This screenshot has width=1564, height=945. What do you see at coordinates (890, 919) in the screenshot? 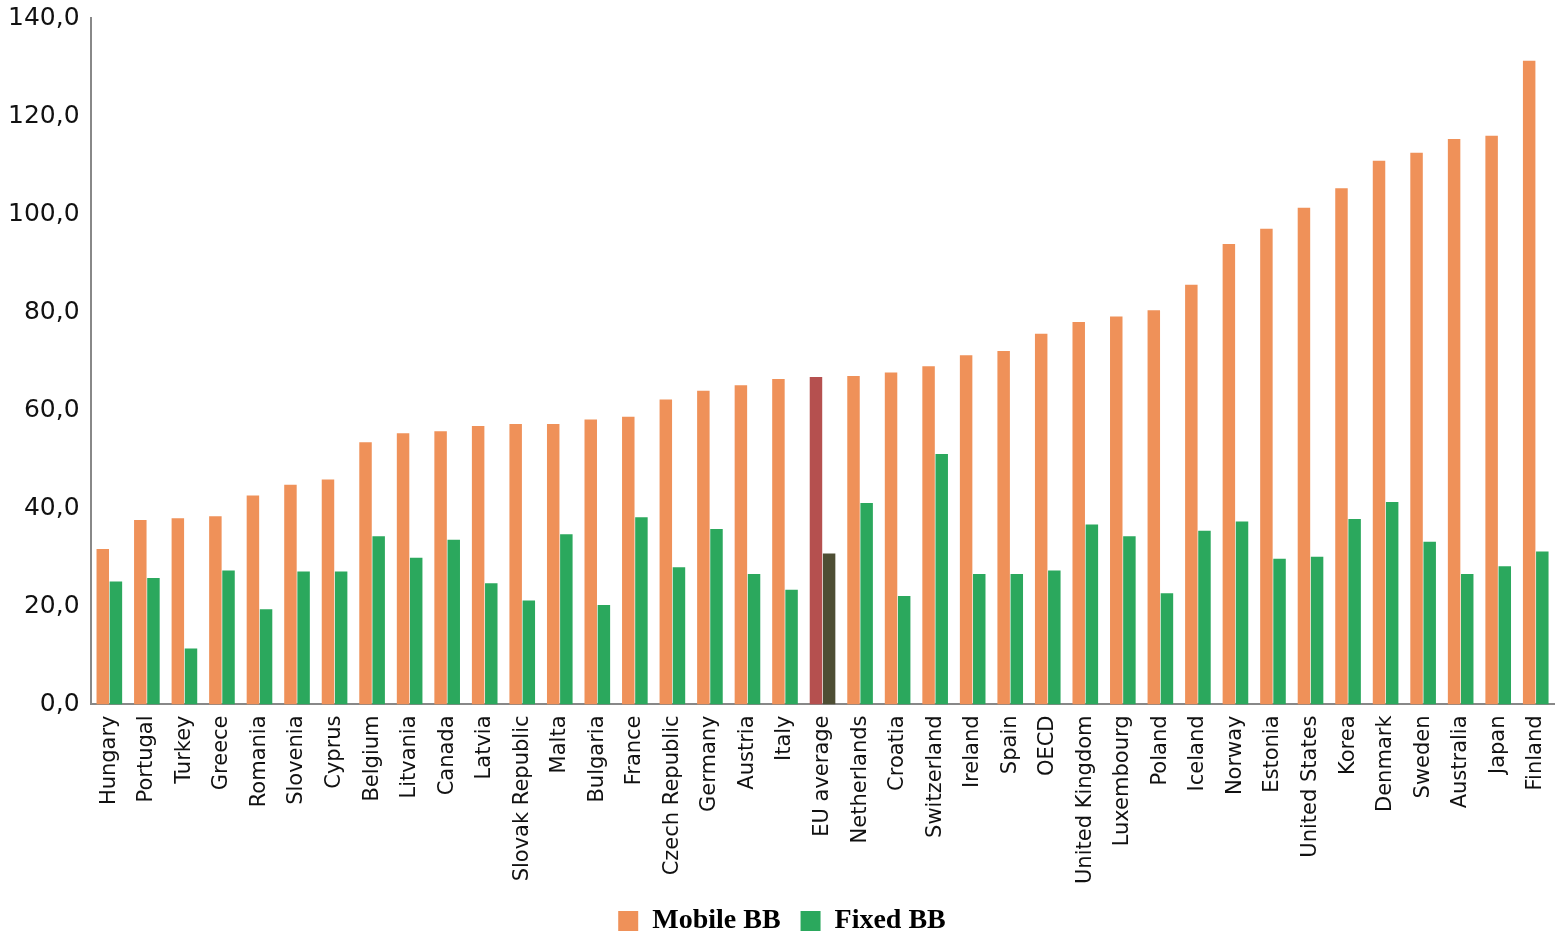
I see `legend-label: Fixed BB` at bounding box center [890, 919].